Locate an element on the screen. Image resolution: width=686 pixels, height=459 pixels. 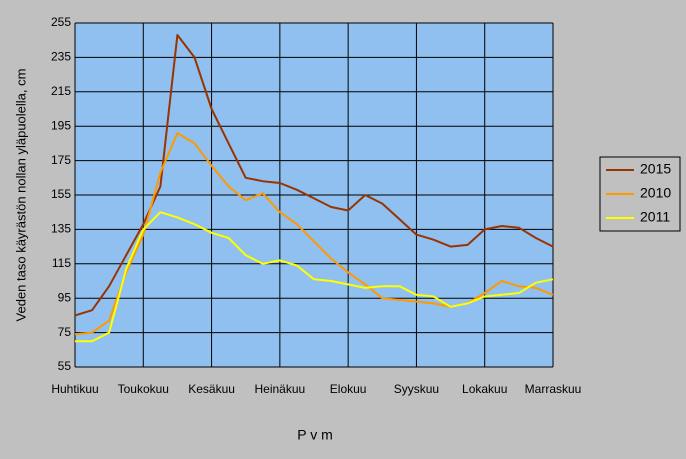
x-axis-label: P v m is located at coordinates (315, 435).